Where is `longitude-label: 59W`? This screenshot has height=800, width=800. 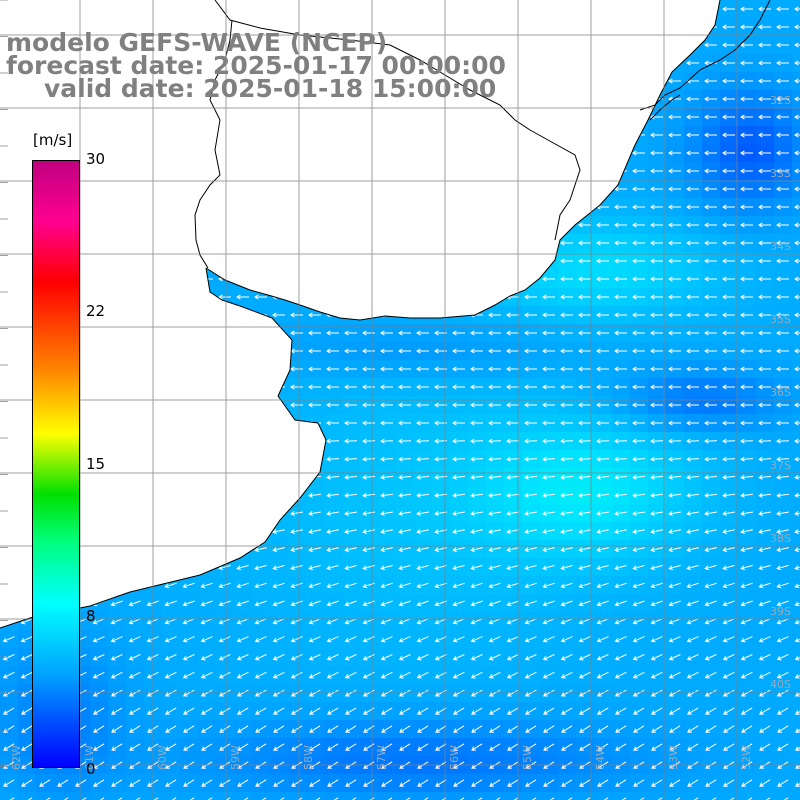 longitude-label: 59W is located at coordinates (235, 757).